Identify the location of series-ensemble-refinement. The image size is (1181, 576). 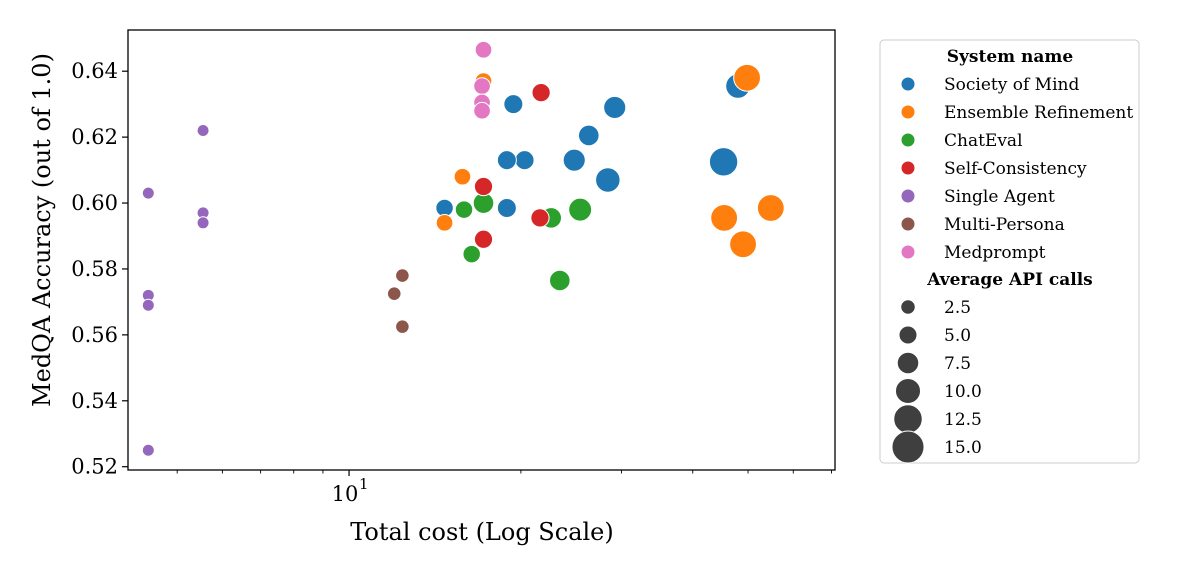
(610, 161).